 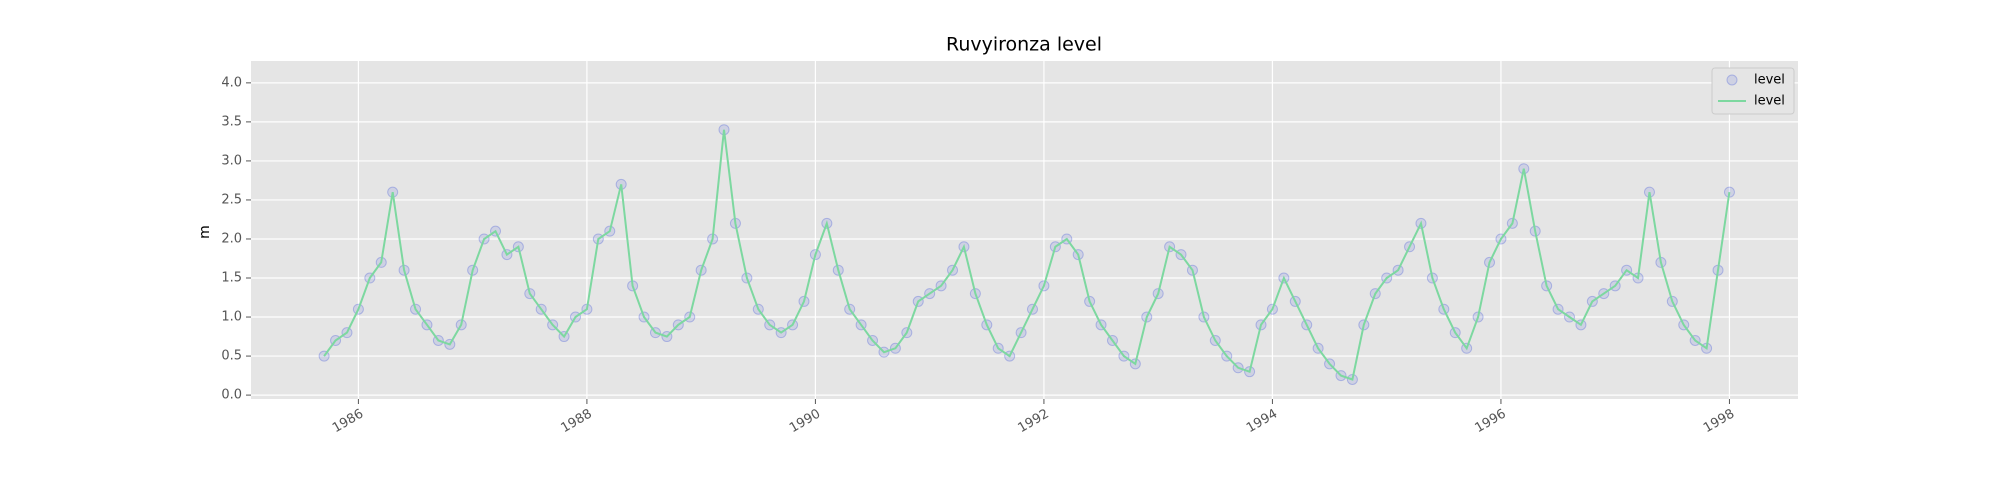 I want to click on y-tick-label: 3.0, so click(x=231, y=160).